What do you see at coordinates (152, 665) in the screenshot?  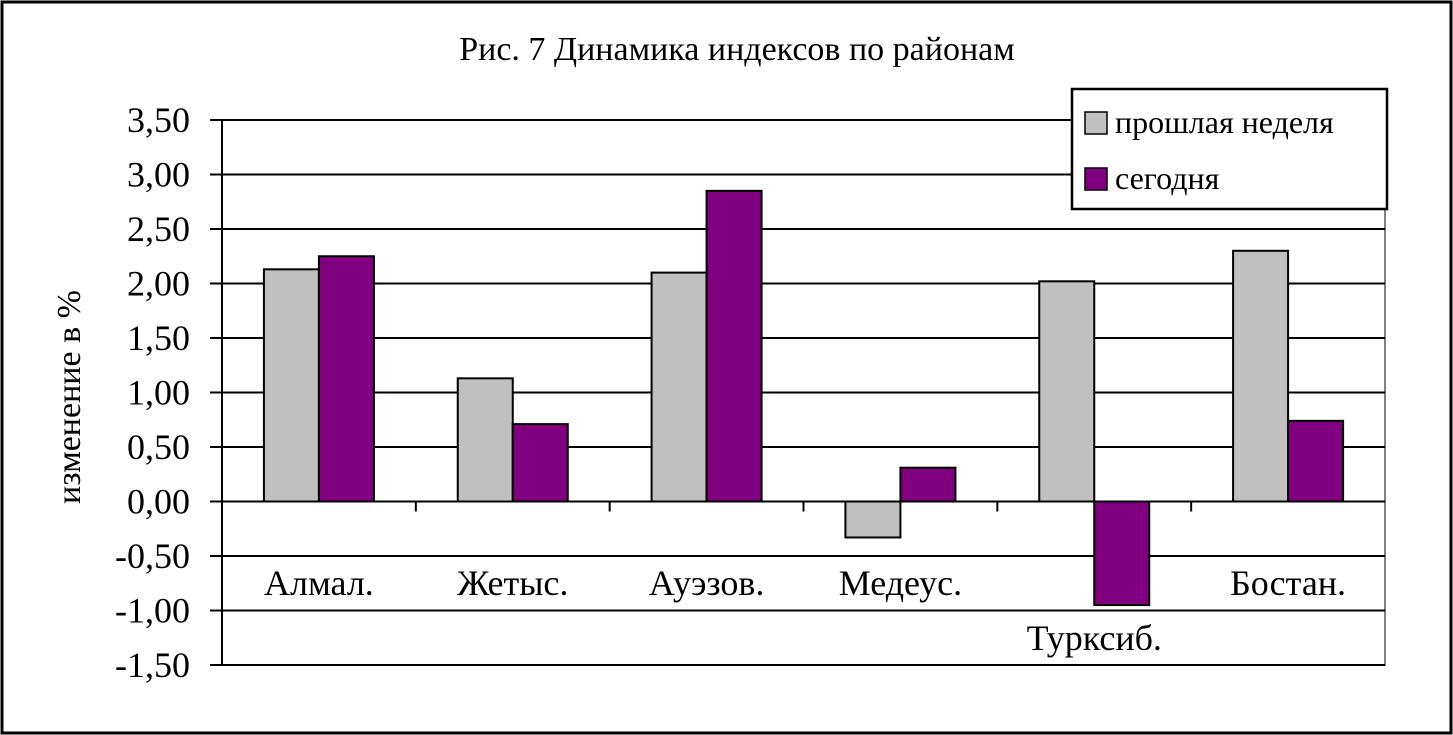 I see `y-tick-label: -1,50` at bounding box center [152, 665].